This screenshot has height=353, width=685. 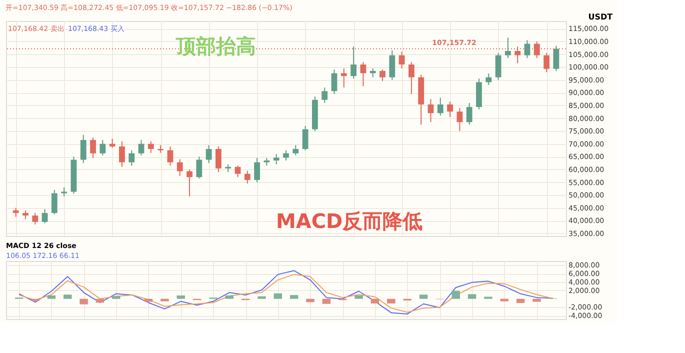 I want to click on annotation: MACD反而降低, so click(x=349, y=221).